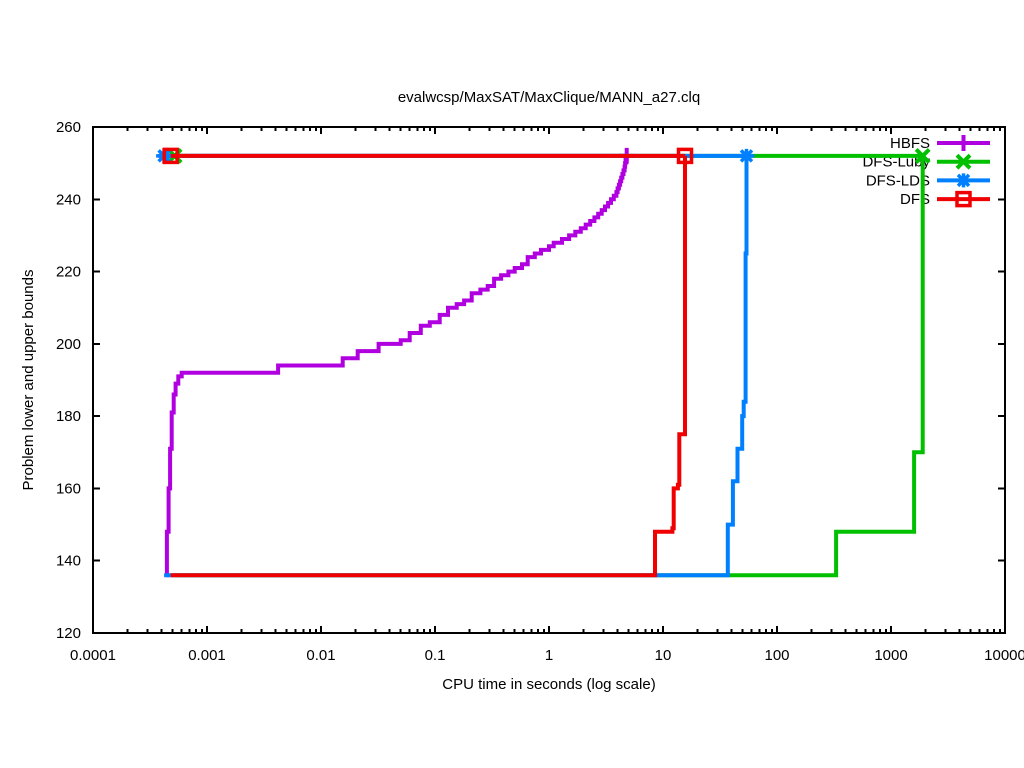  I want to click on legend-sample-marker-DFS-Luby, so click(963, 161).